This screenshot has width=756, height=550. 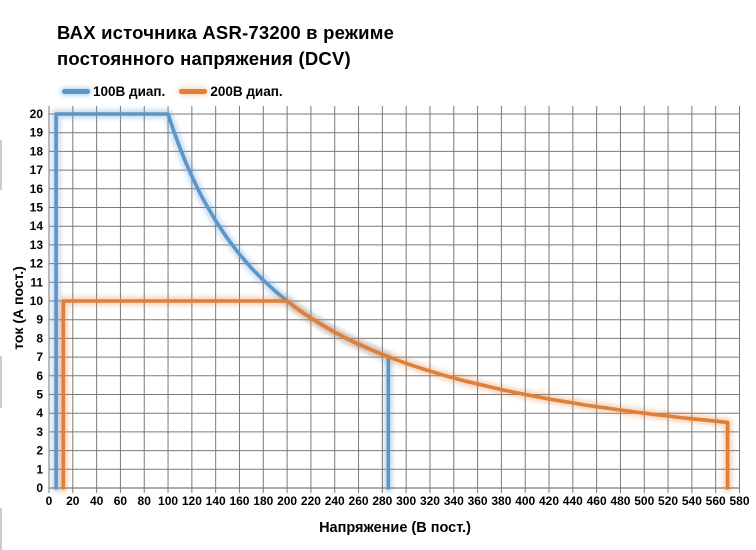 What do you see at coordinates (246, 91) in the screenshot?
I see `legend-label-200v: 200В диап.` at bounding box center [246, 91].